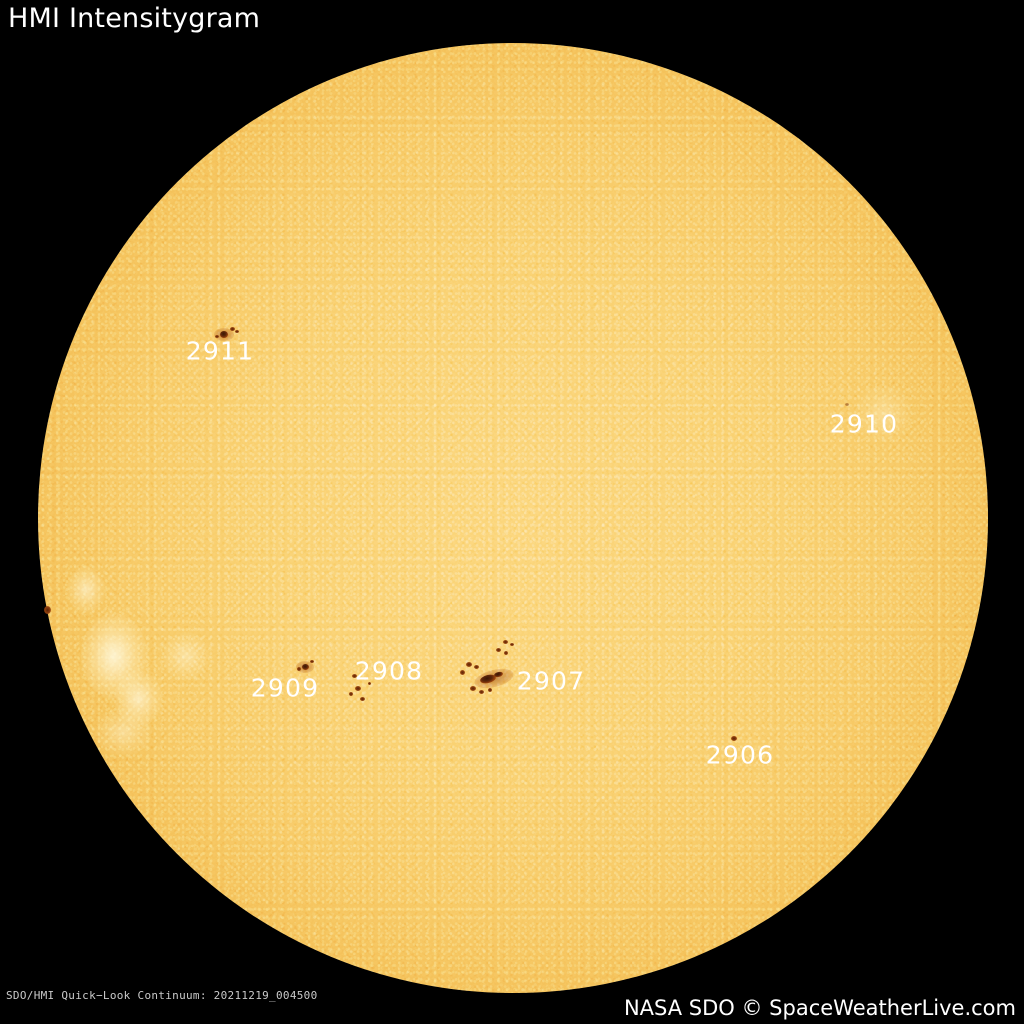 The width and height of the screenshot is (1024, 1024). I want to click on ar-label-2911: 2911, so click(220, 351).